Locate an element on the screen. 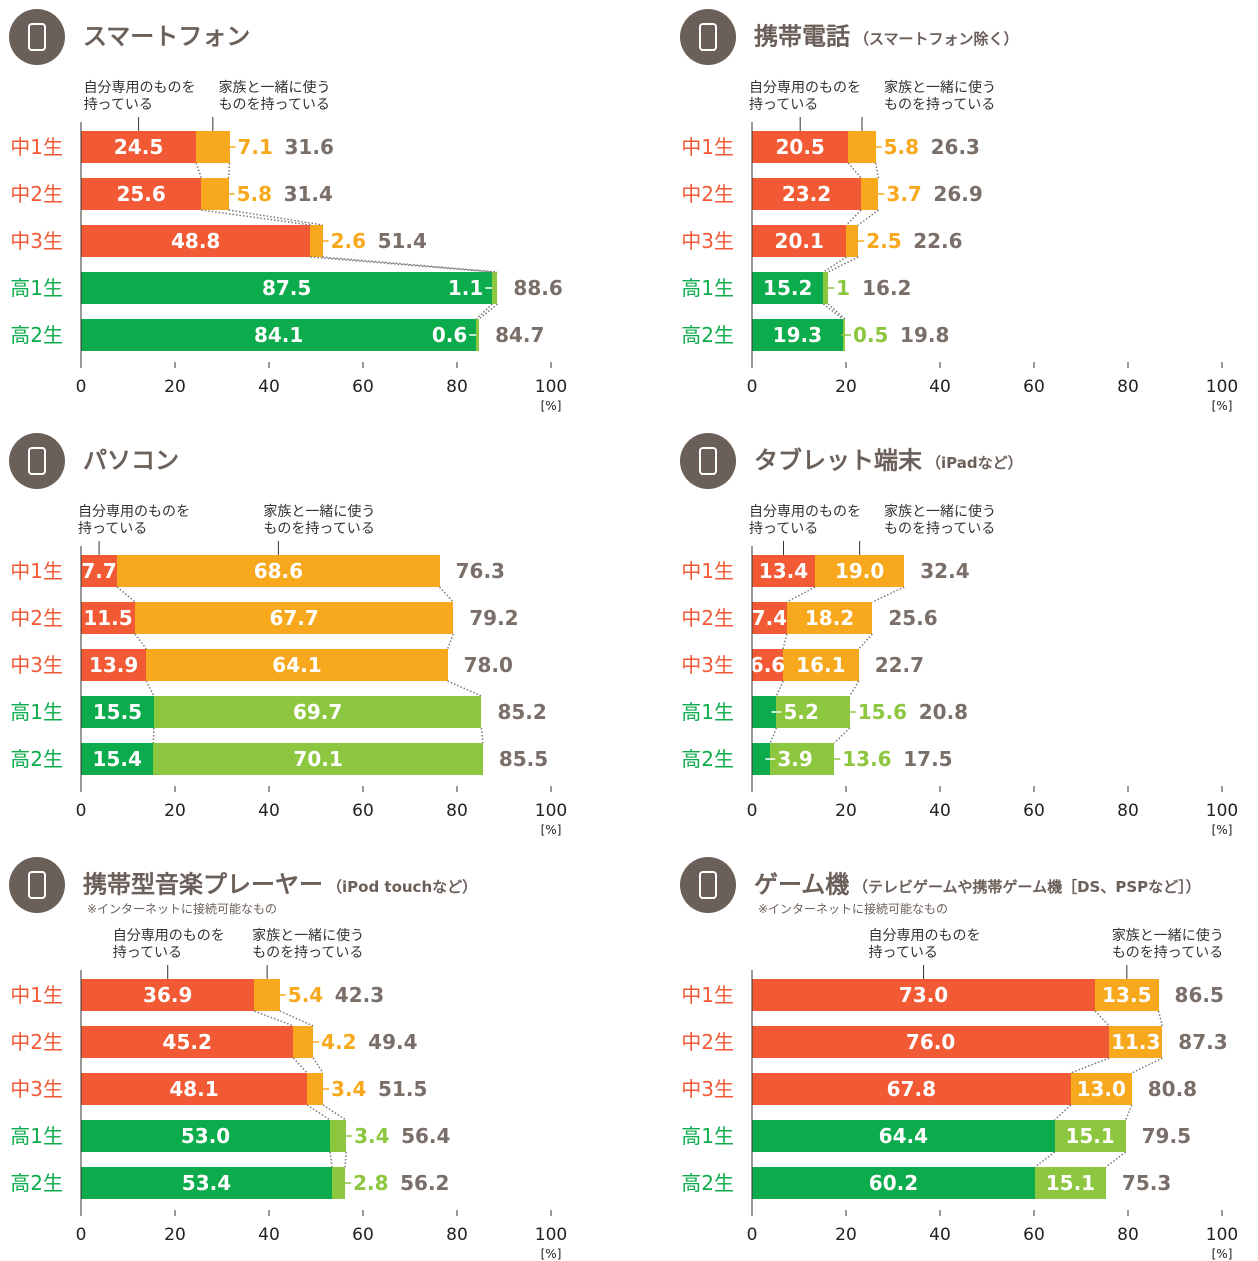  value-label: 70.1 is located at coordinates (318, 759).